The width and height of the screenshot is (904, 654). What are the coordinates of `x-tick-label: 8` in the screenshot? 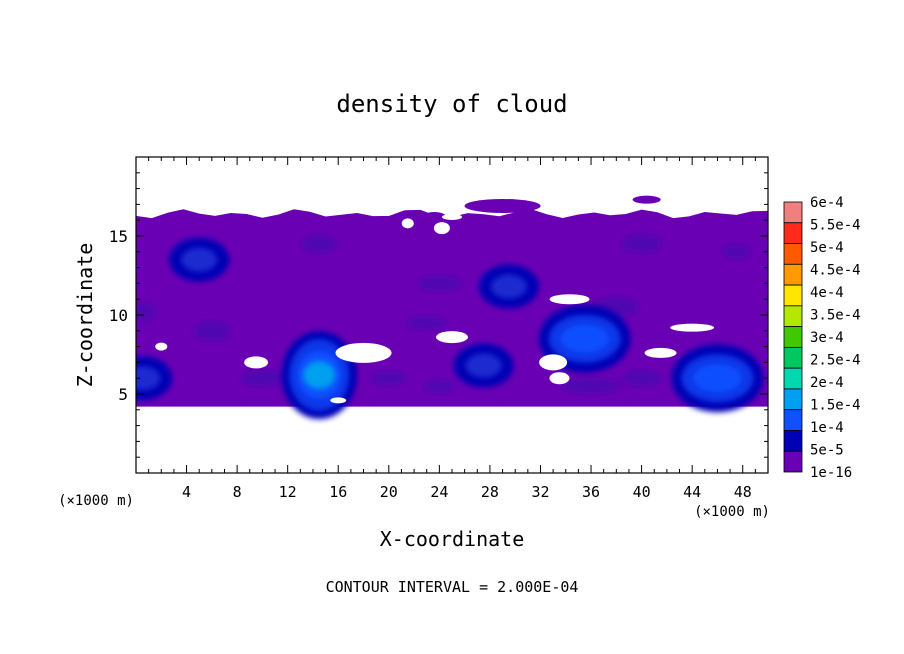 It's located at (237, 492).